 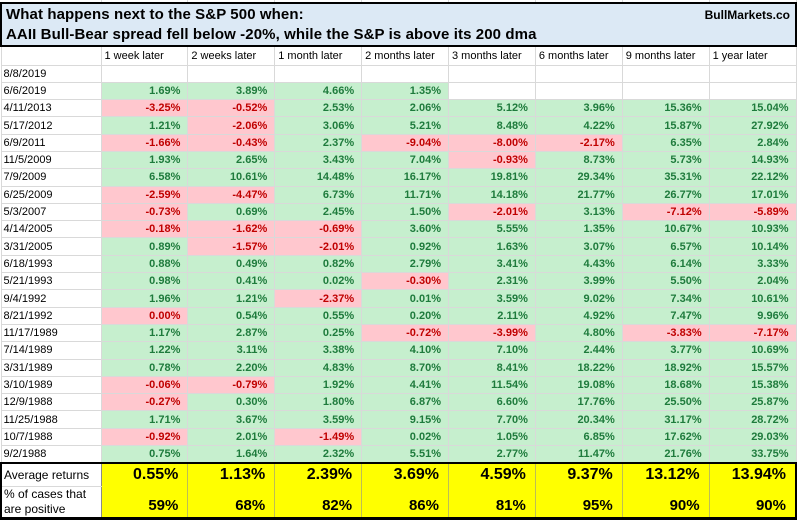 I want to click on return-cell: 3.60%, so click(x=405, y=229).